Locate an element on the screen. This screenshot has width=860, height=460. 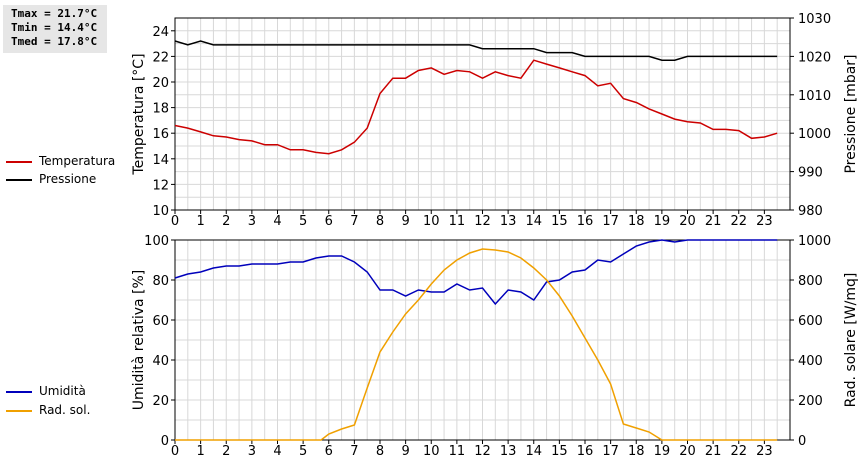
legend-swatch-pressione is located at coordinates (19, 180).